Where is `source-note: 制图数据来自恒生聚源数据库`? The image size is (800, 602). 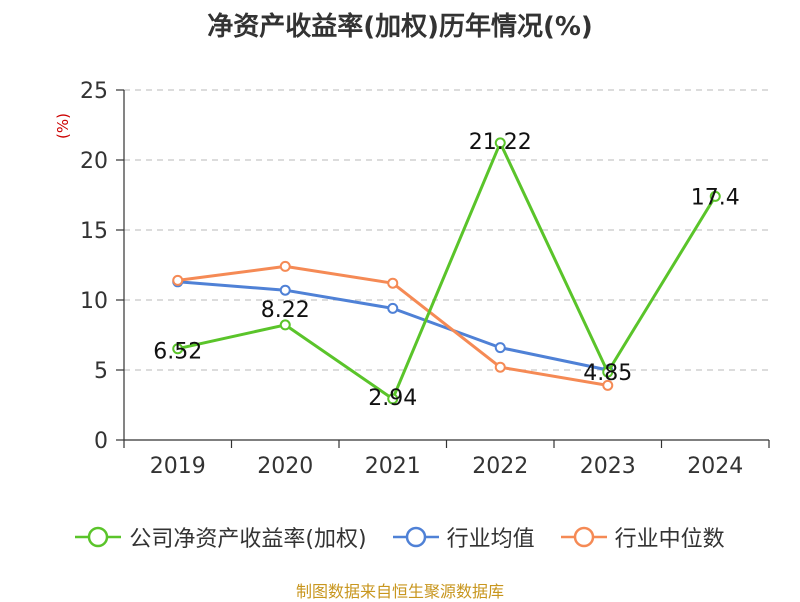
source-note: 制图数据来自恒生聚源数据库 is located at coordinates (399, 591).